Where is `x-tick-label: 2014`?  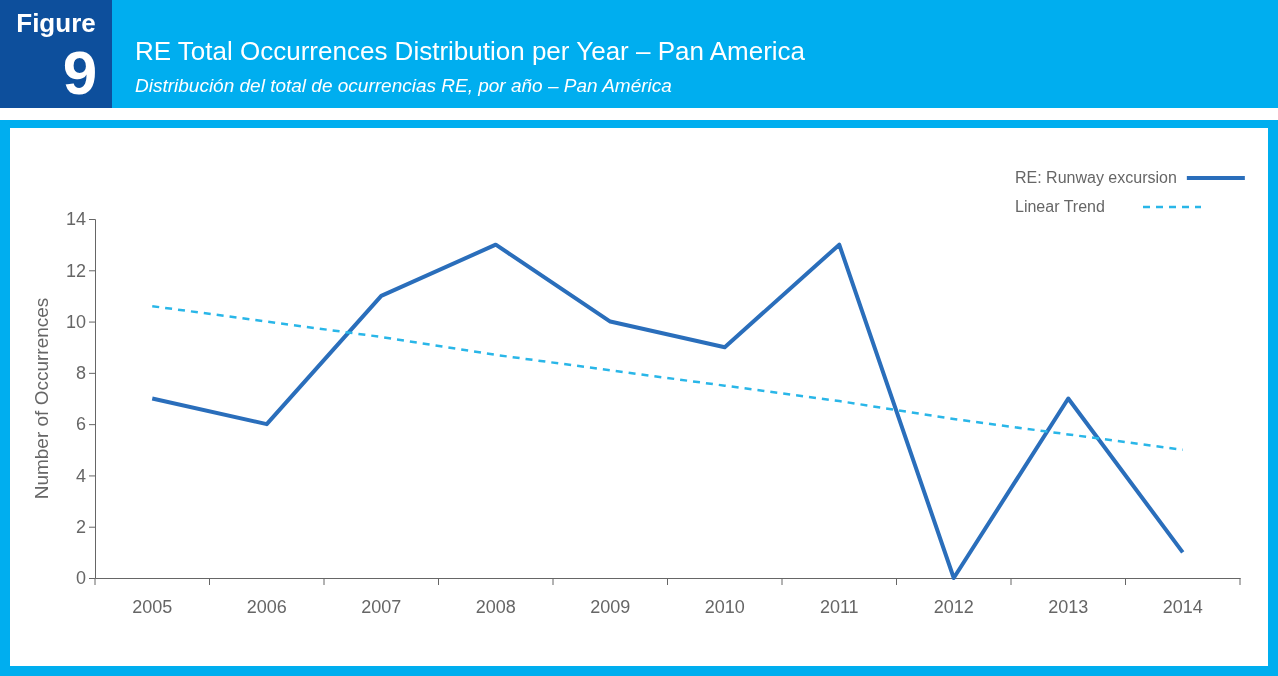 x-tick-label: 2014 is located at coordinates (1182, 606).